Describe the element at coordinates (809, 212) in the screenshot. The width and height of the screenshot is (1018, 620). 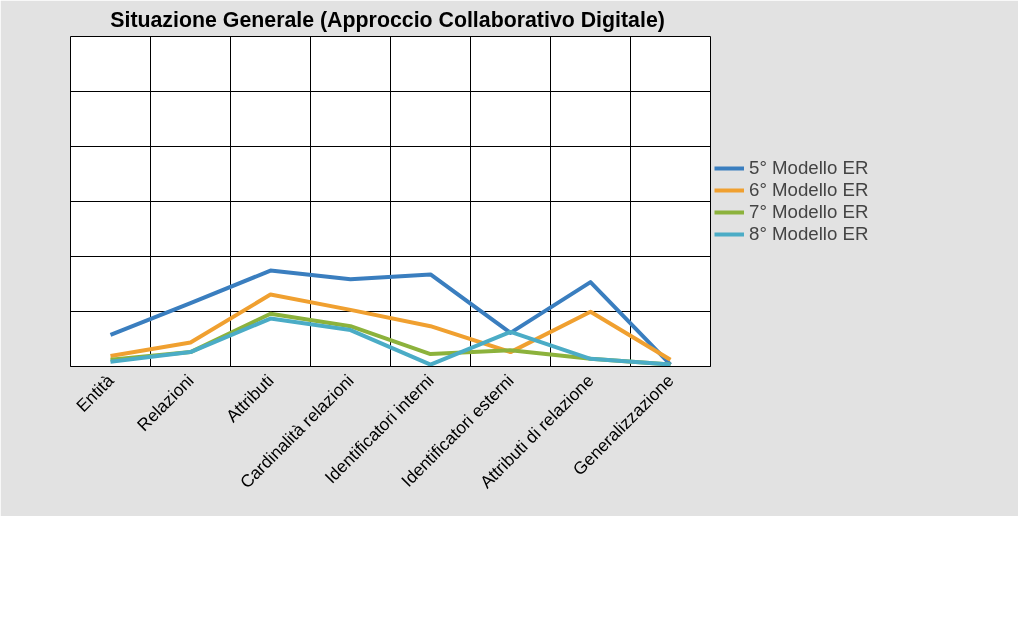
I see `legend-label: 7° Modello ER` at that location.